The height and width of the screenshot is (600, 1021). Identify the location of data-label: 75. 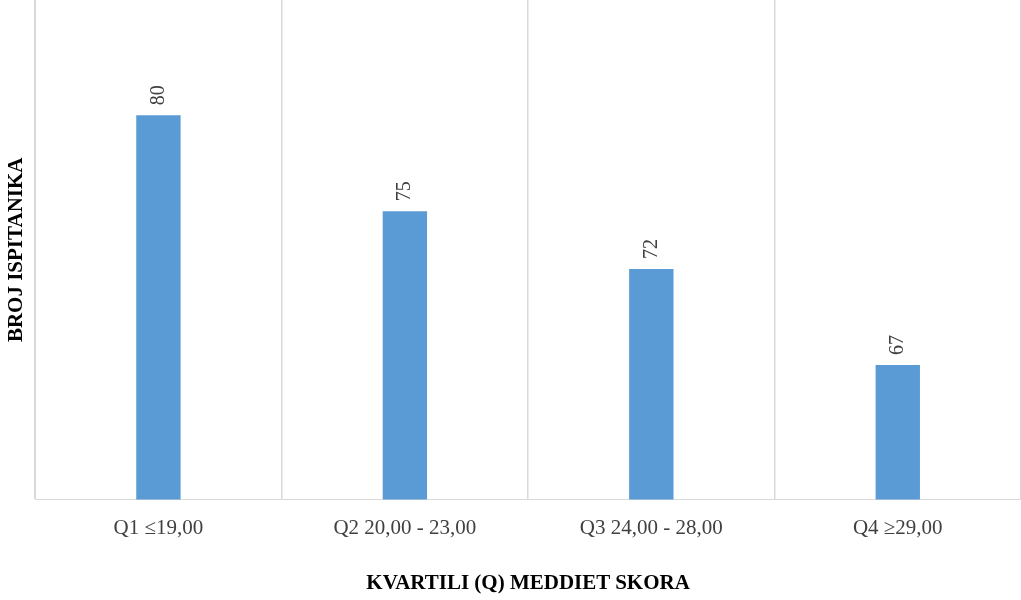
(403, 191).